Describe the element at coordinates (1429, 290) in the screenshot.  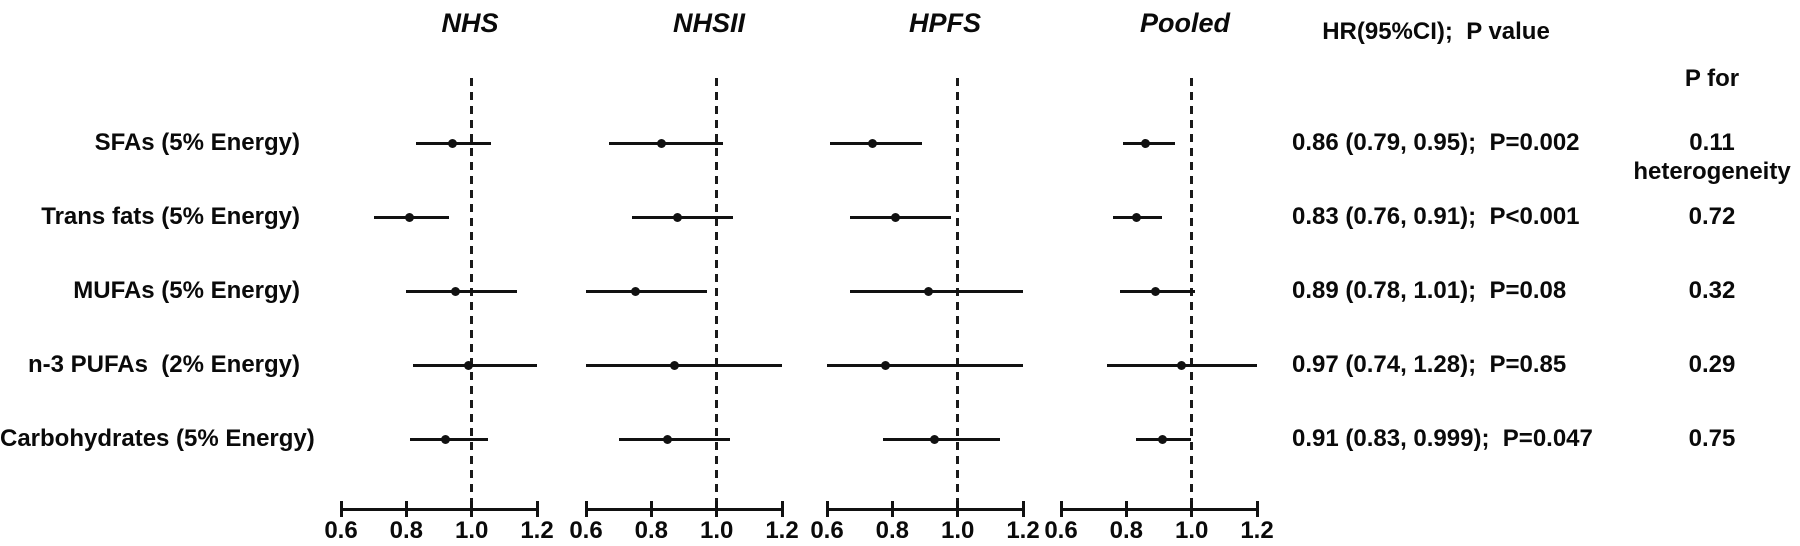
I see `hr-ci-pvalue-text: 0.89 (0.78, 1.01); P=0.08` at that location.